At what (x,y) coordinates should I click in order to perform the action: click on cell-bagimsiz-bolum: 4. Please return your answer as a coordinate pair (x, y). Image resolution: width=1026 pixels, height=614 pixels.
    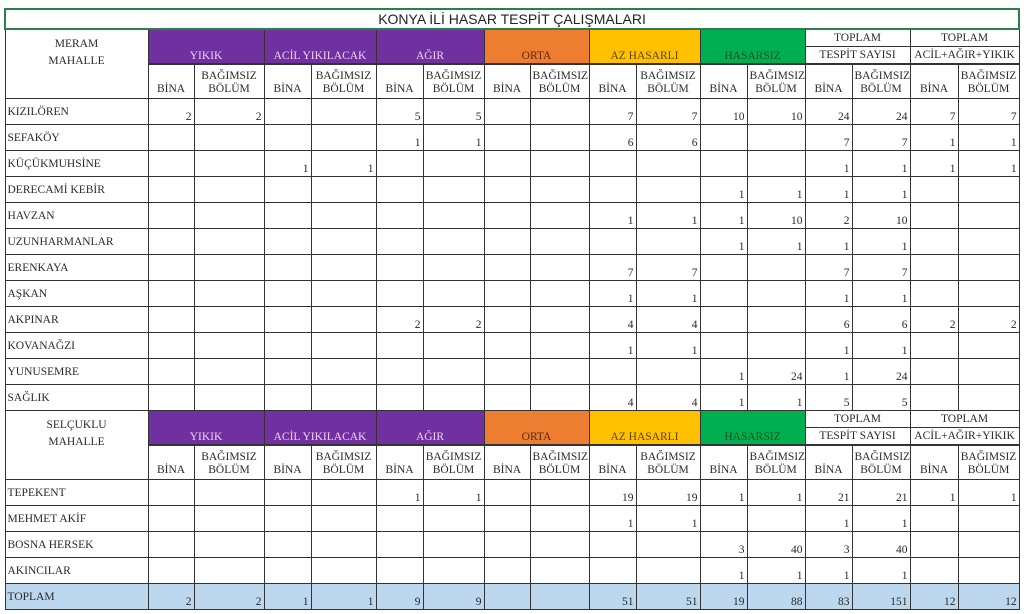
    Looking at the image, I should click on (668, 397).